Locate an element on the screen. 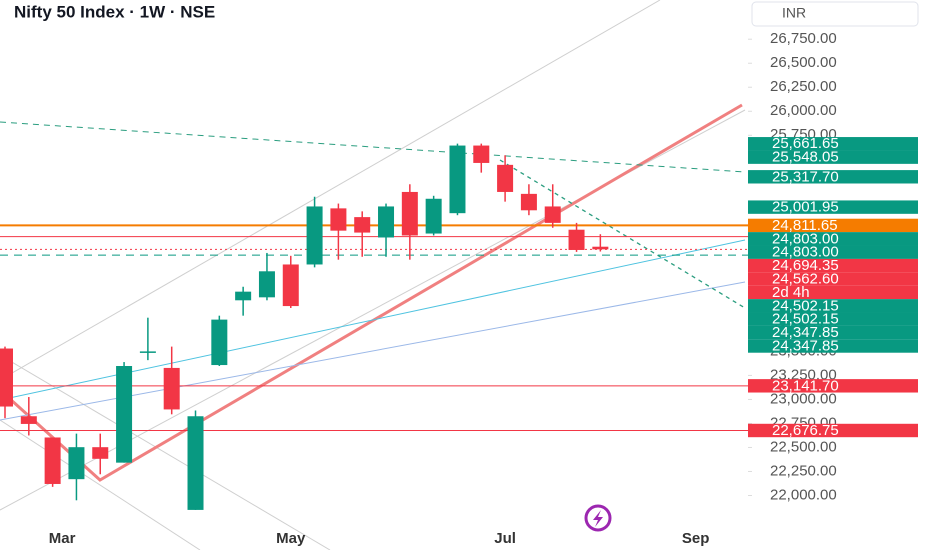  price-badge-label: 23,141.70 is located at coordinates (805, 385).